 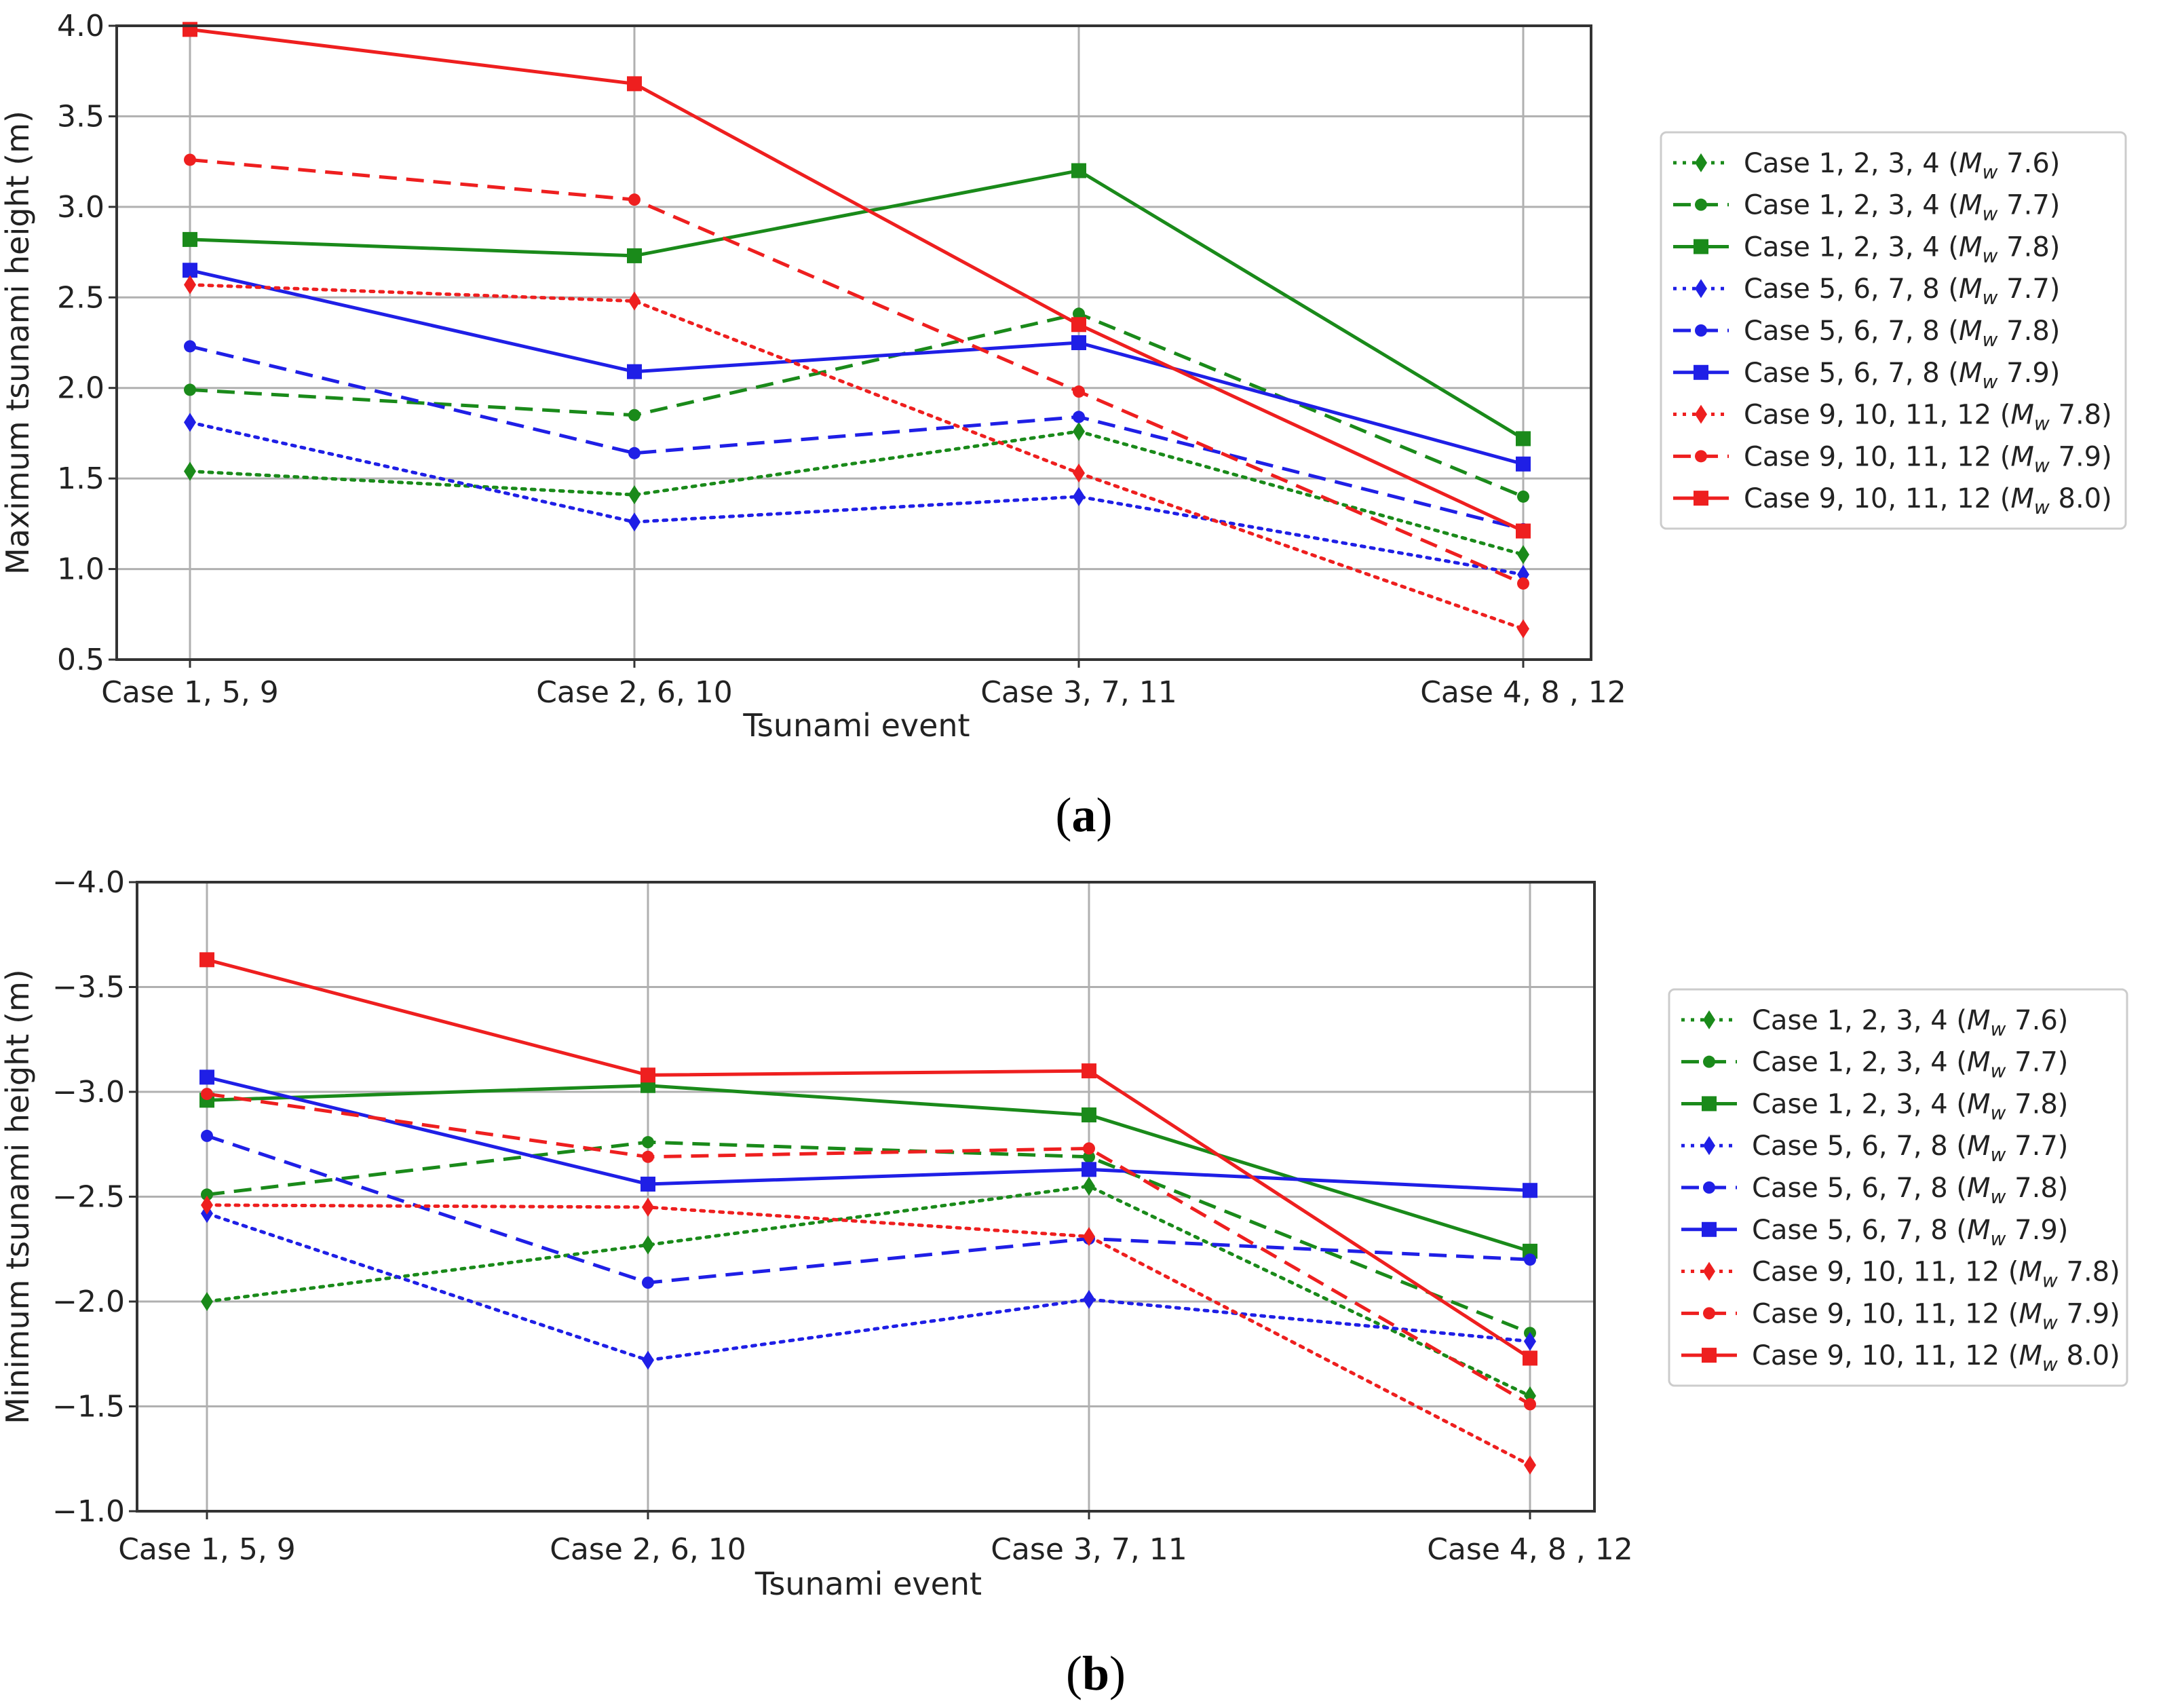 I want to click on chart-b-series-case-5-6-7-8-mw-7-7-point, so click(x=1530, y=1341).